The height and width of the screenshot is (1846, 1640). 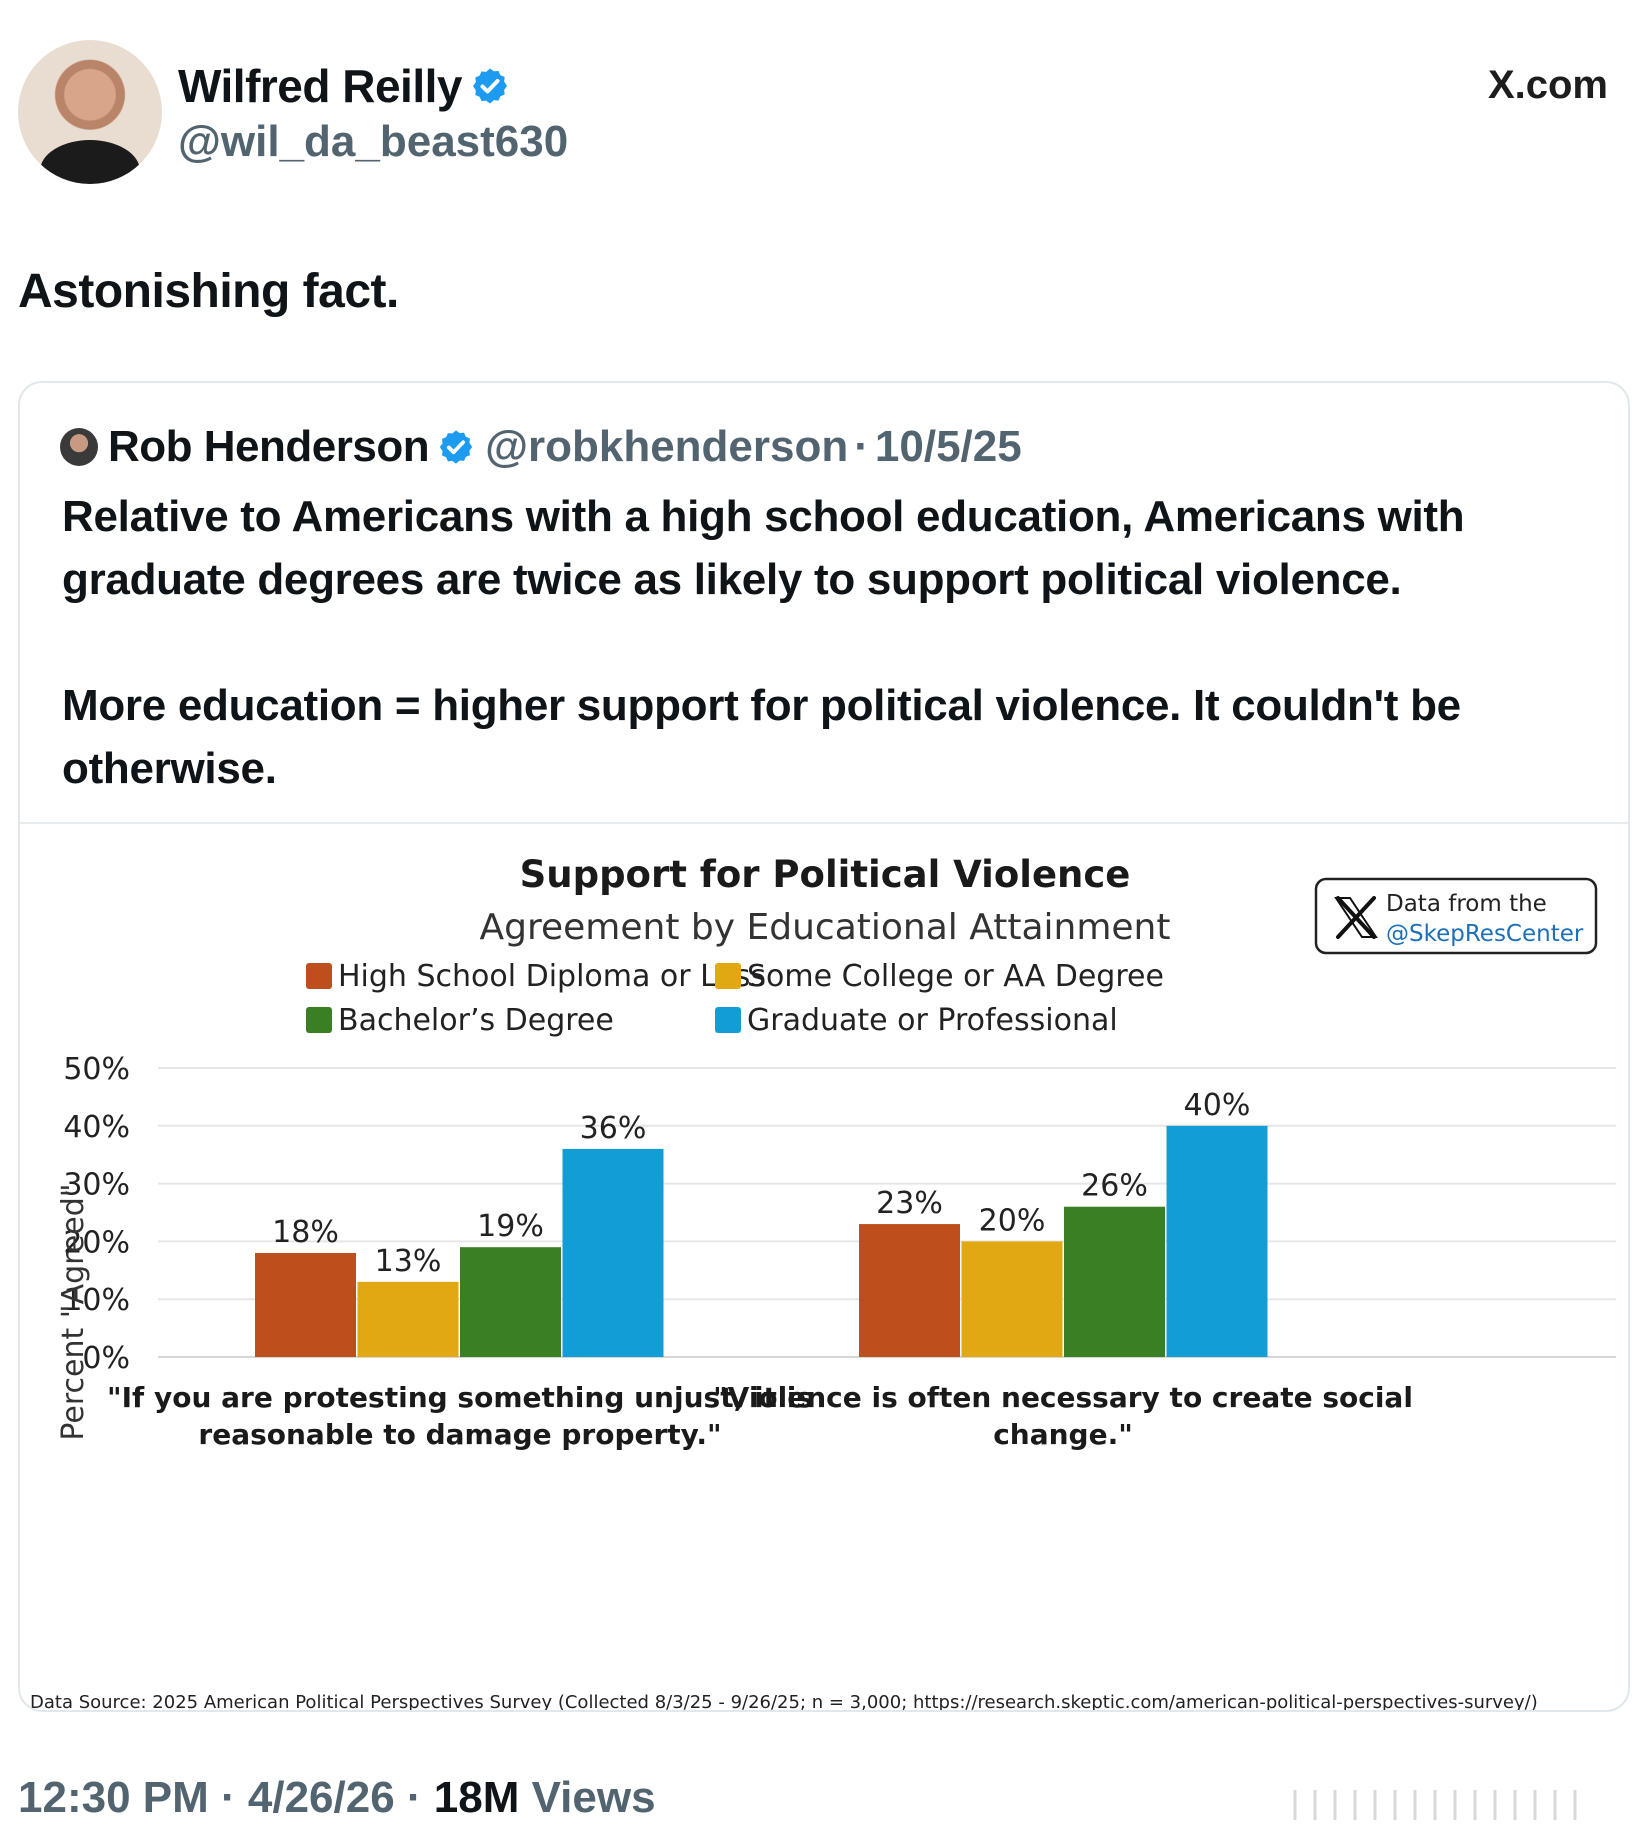 I want to click on data-source-badge: Data from the @SkepResCenter, so click(x=1456, y=916).